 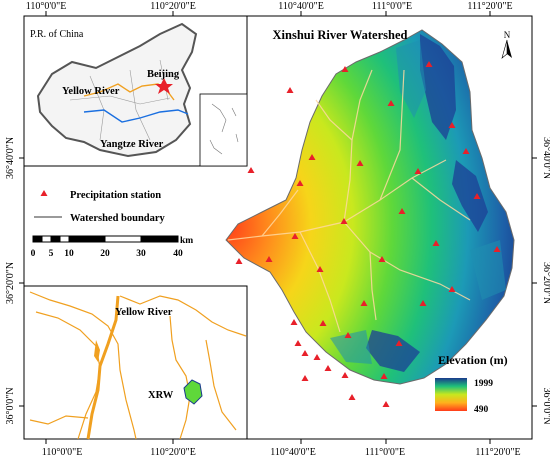 I want to click on lon-top-1: 110°0'0"E, so click(x=46, y=6).